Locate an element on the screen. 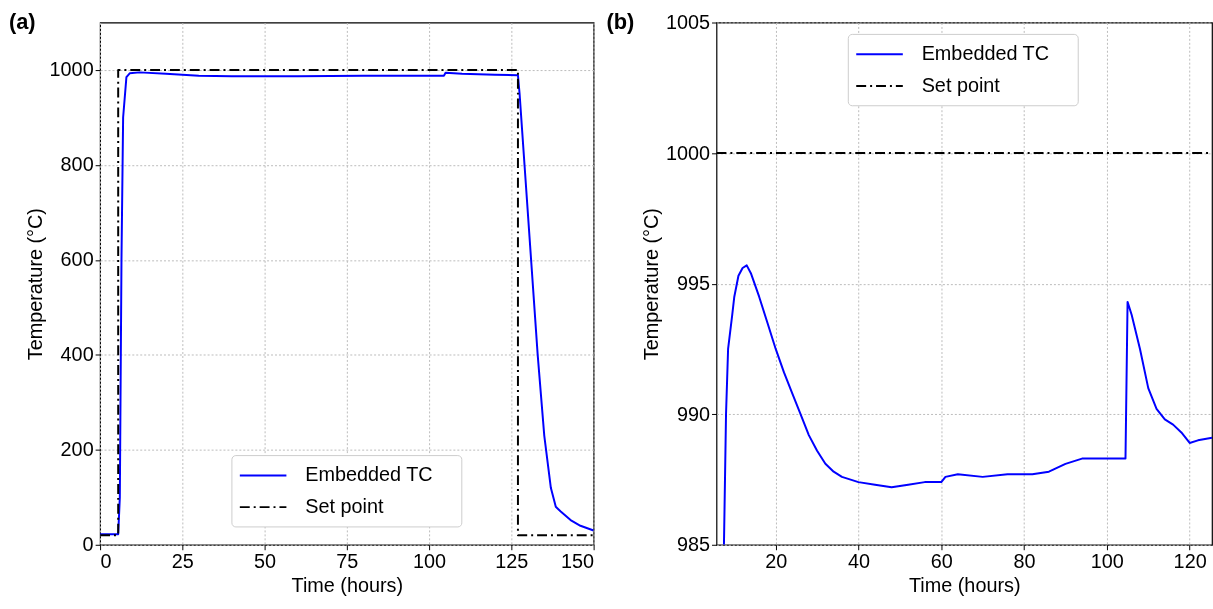 This screenshot has width=1213, height=609. x-tick-label: 0 is located at coordinates (106, 561).